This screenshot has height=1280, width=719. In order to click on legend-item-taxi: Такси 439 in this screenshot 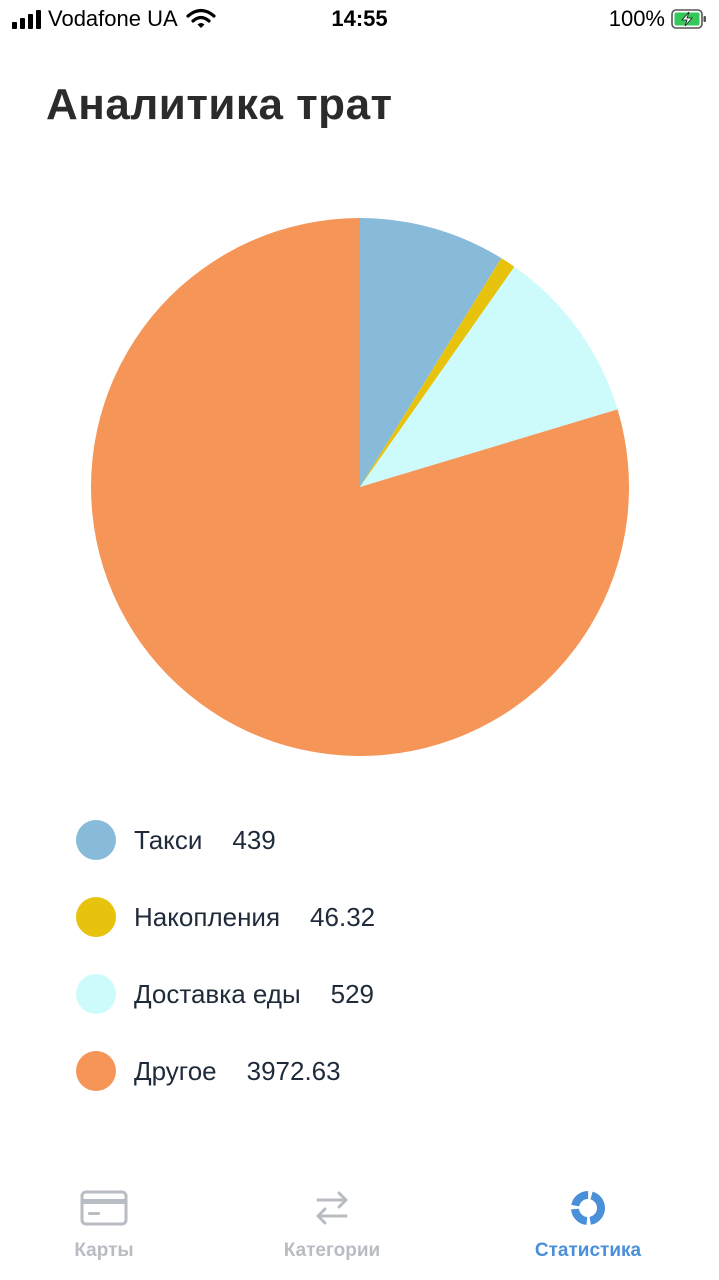, I will do `click(225, 858)`.